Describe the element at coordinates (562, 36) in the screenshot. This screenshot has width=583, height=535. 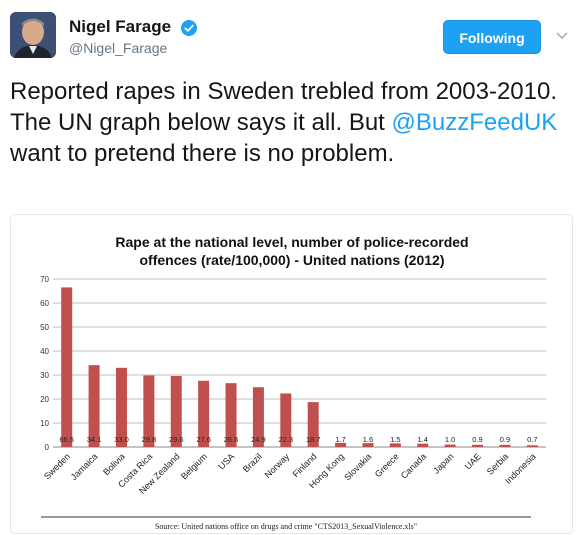
I see `chevron-down-icon` at that location.